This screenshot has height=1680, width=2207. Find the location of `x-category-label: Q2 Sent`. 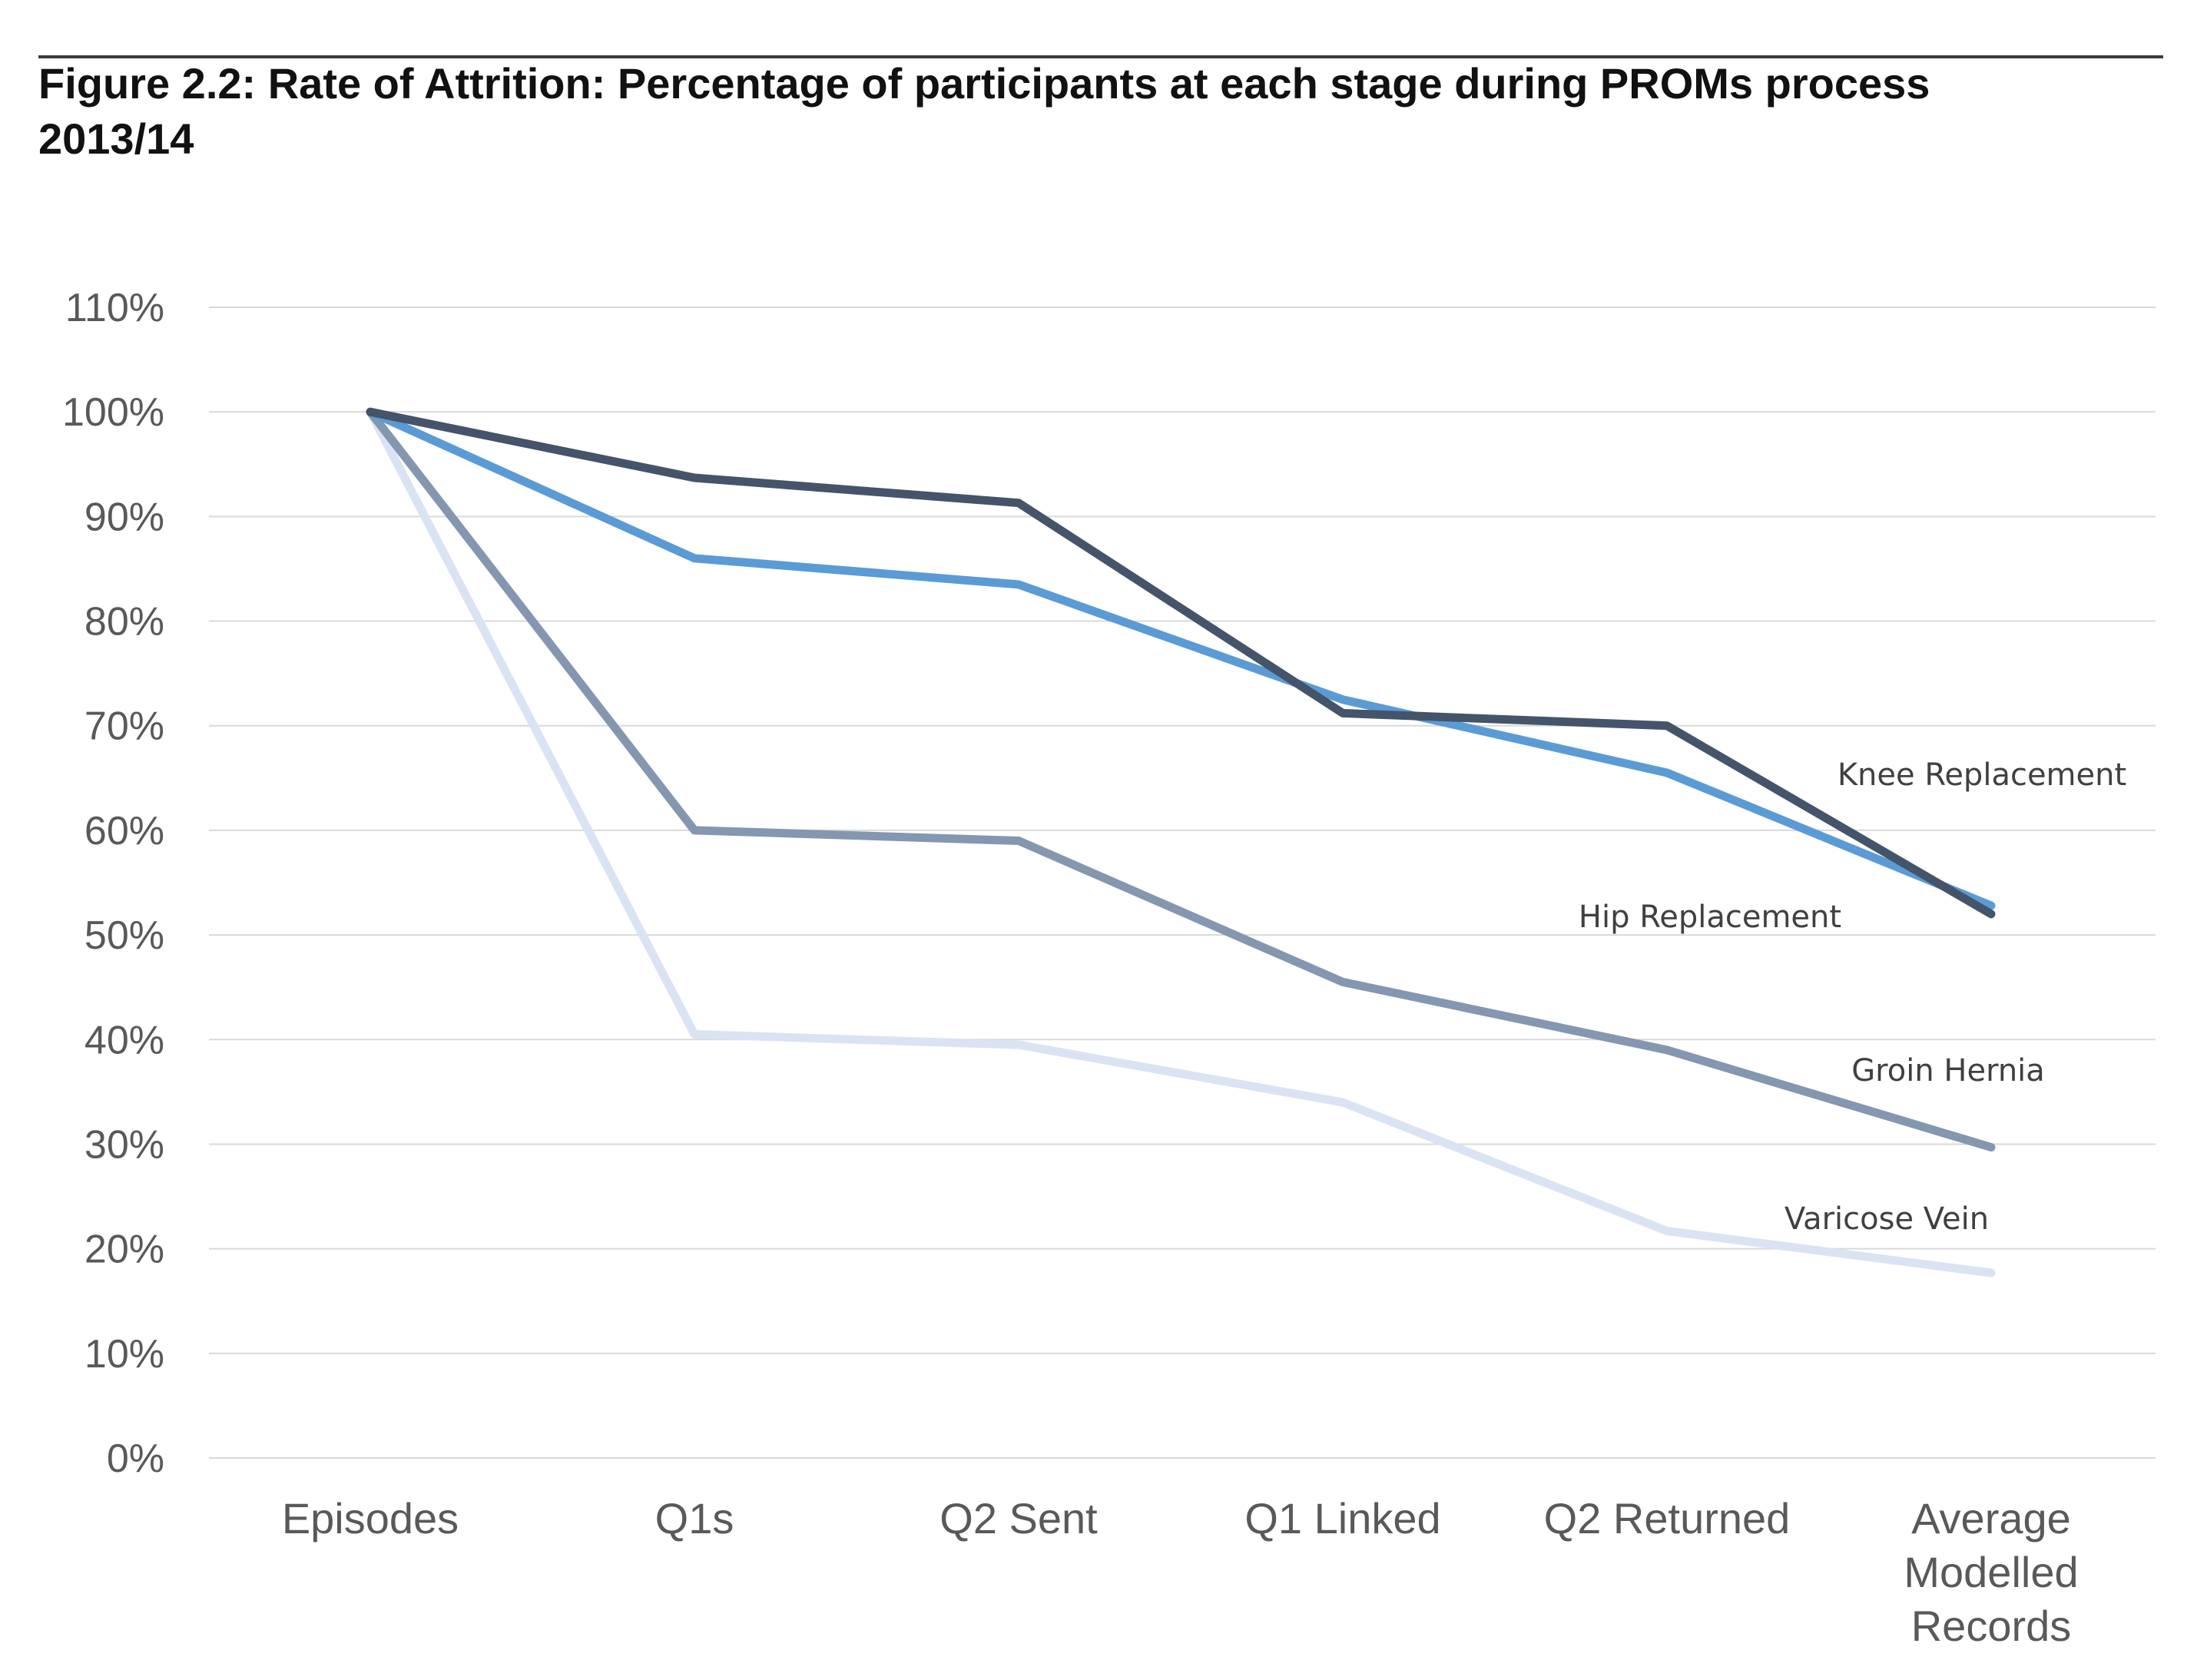

x-category-label: Q2 Sent is located at coordinates (1018, 1518).